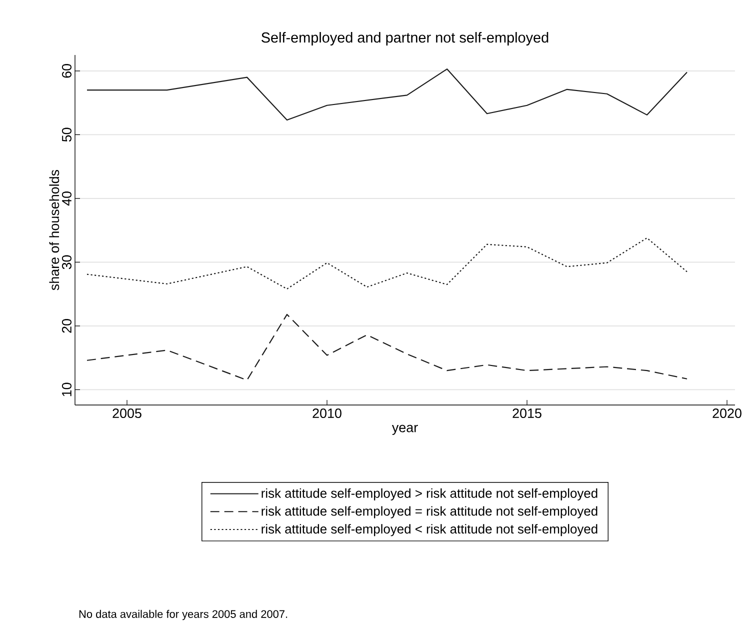 The image size is (752, 634). I want to click on y-tick-label: 20, so click(67, 325).